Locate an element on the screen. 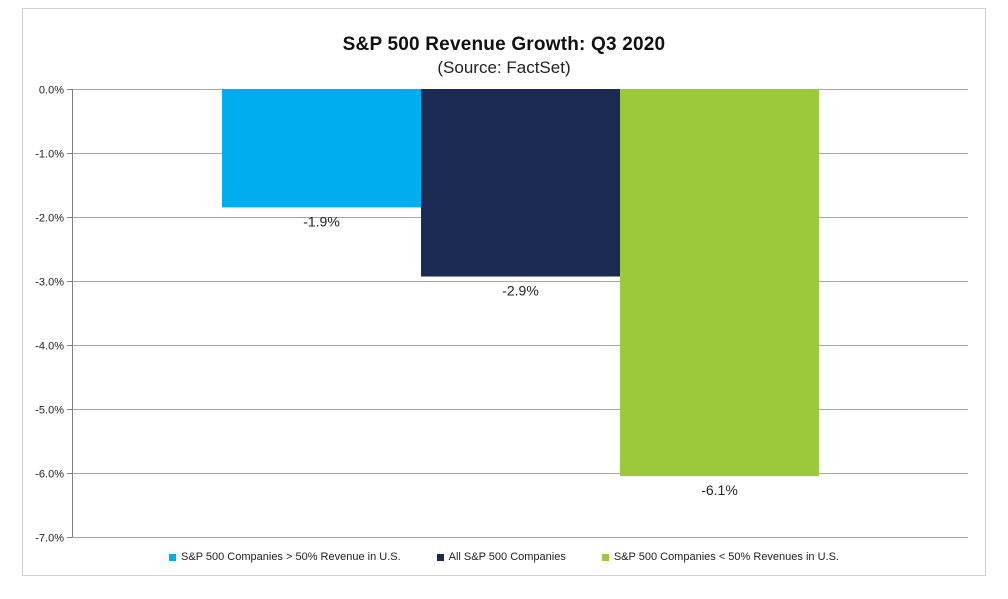 This screenshot has height=599, width=1008. chart-title: S&P 500 Revenue Growth: Q3 2020 is located at coordinates (504, 44).